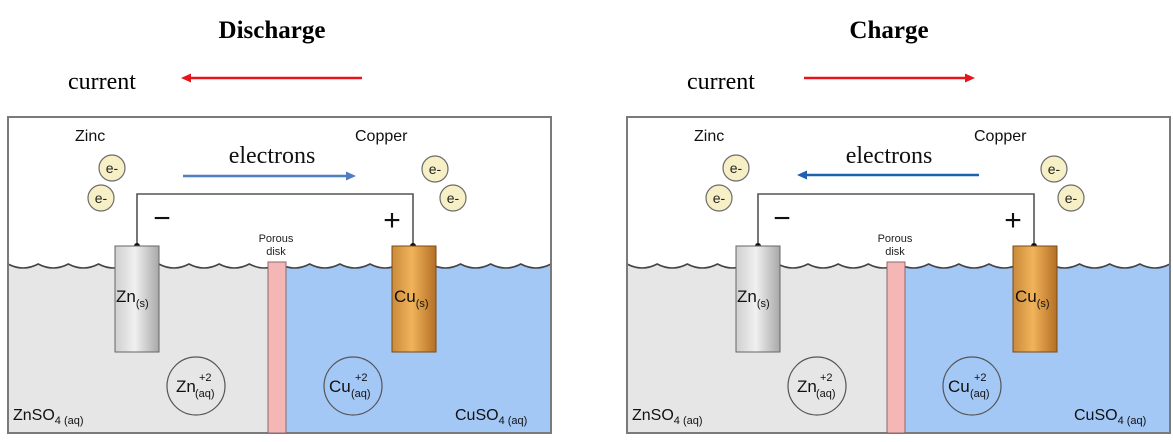 The width and height of the screenshot is (1173, 442). What do you see at coordinates (888, 30) in the screenshot?
I see `panel-title: Charge` at bounding box center [888, 30].